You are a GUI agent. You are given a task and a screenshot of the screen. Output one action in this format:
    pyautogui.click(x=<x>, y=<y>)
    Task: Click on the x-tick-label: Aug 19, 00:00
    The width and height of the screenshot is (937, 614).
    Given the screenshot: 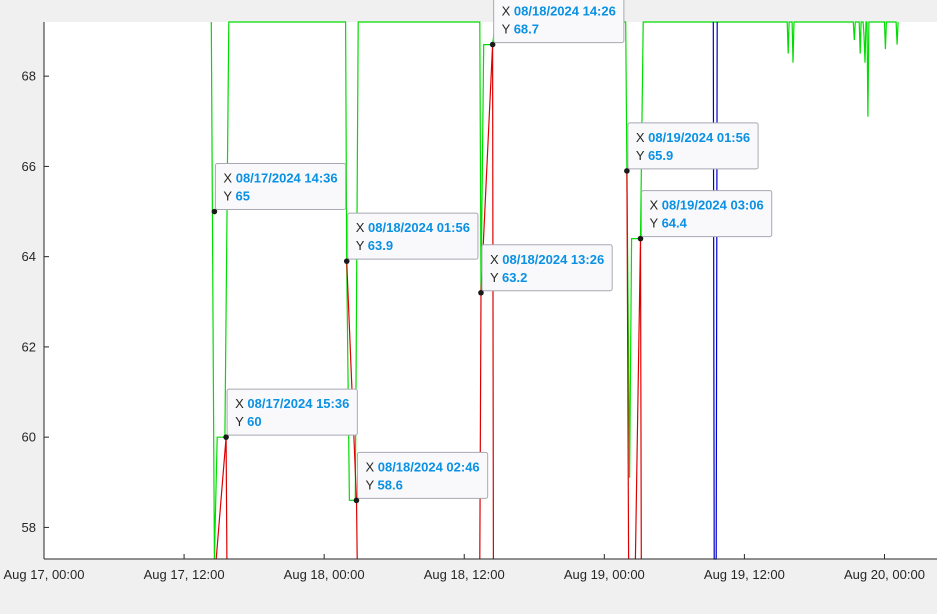 What is the action you would take?
    pyautogui.click(x=604, y=574)
    